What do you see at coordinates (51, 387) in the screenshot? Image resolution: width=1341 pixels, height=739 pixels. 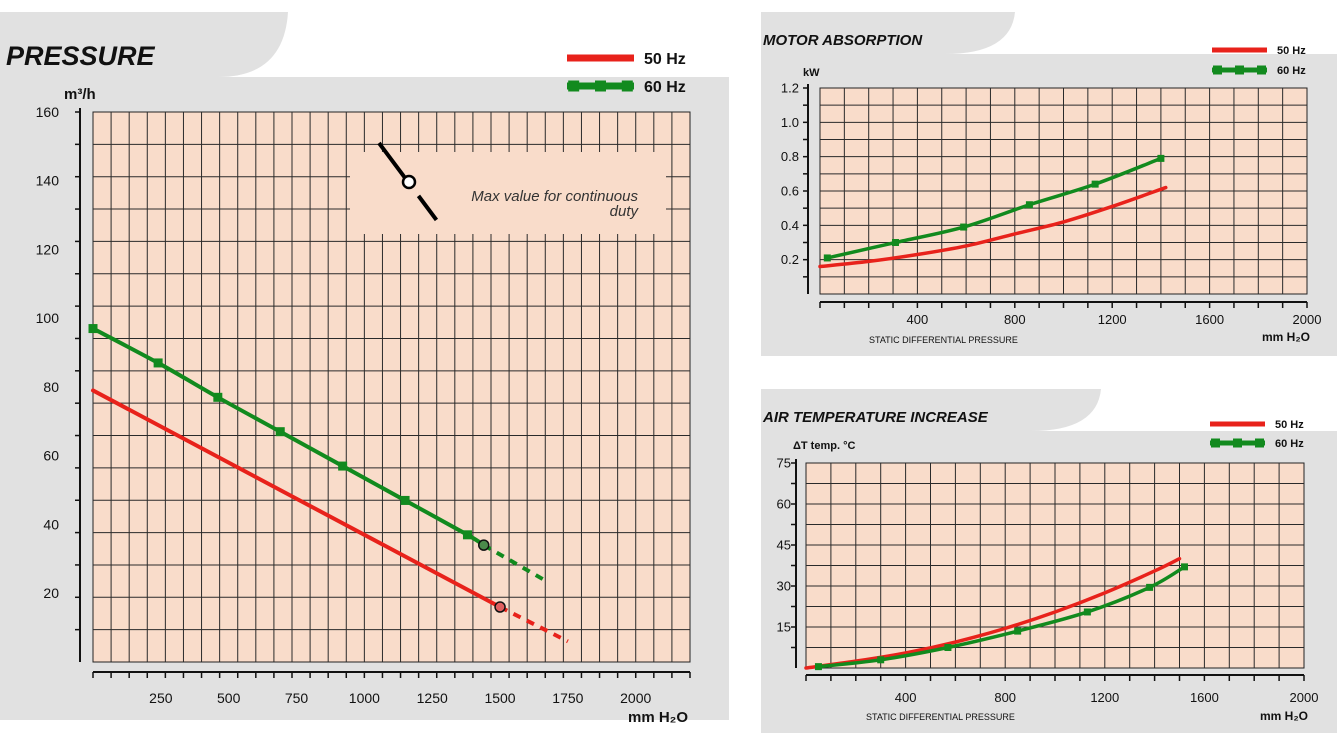 I see `y-tick-label: 80` at bounding box center [51, 387].